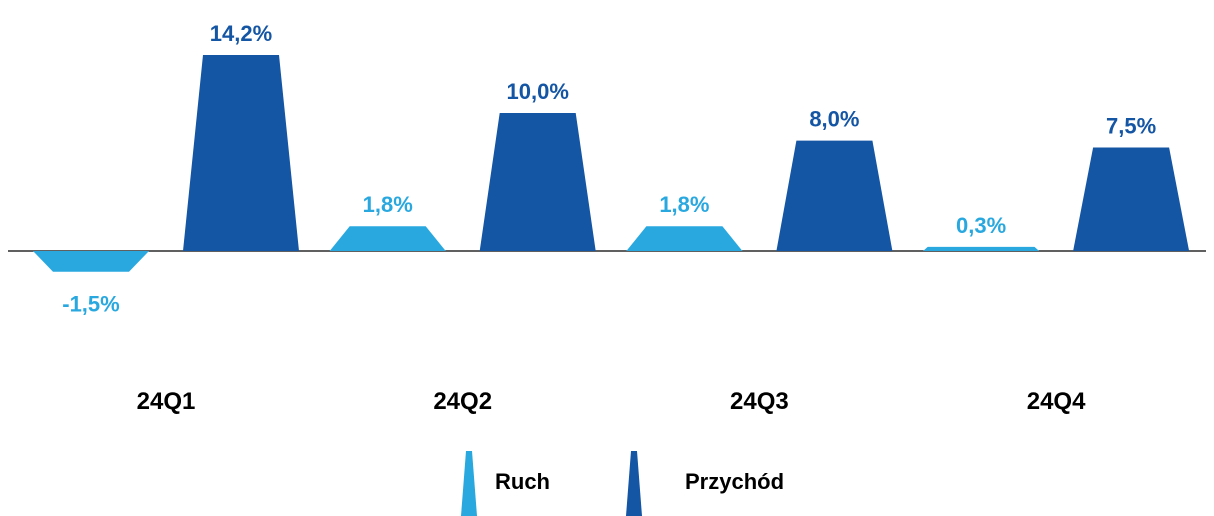 The width and height of the screenshot is (1214, 516). I want to click on data-label: 10,0%, so click(538, 91).